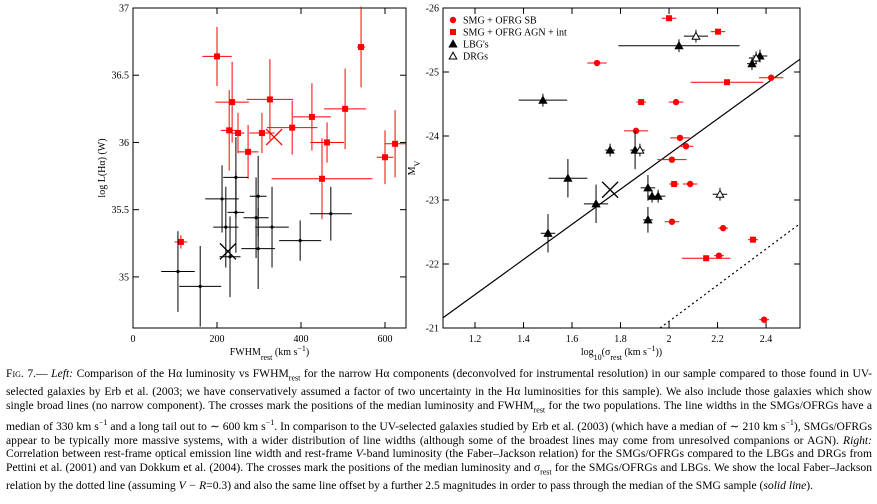 Image resolution: width=877 pixels, height=504 pixels. Describe the element at coordinates (598, 357) in the screenshot. I see `label-part: 10` at that location.